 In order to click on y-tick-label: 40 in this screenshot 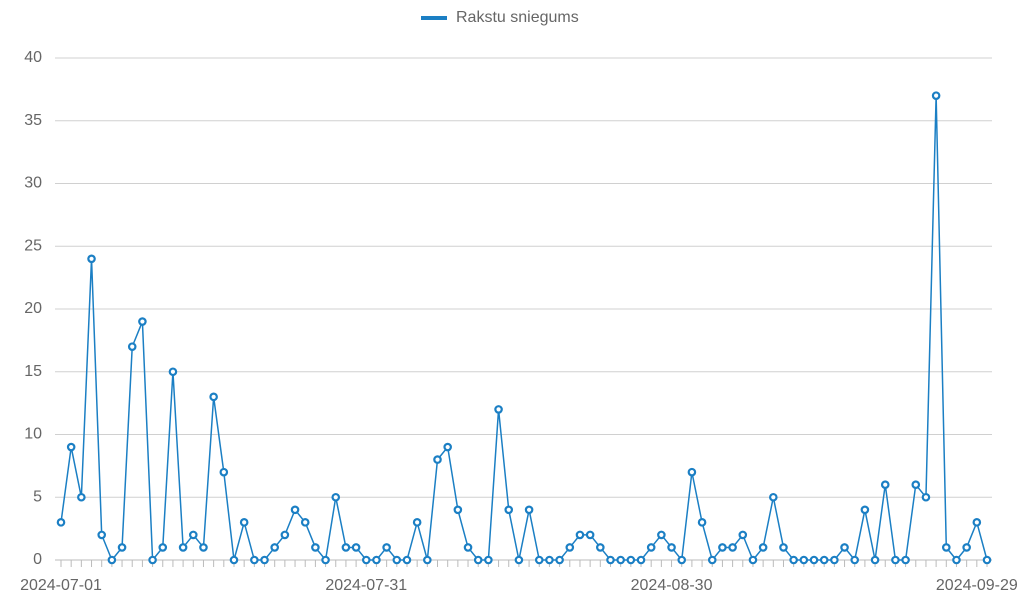, I will do `click(33, 57)`.